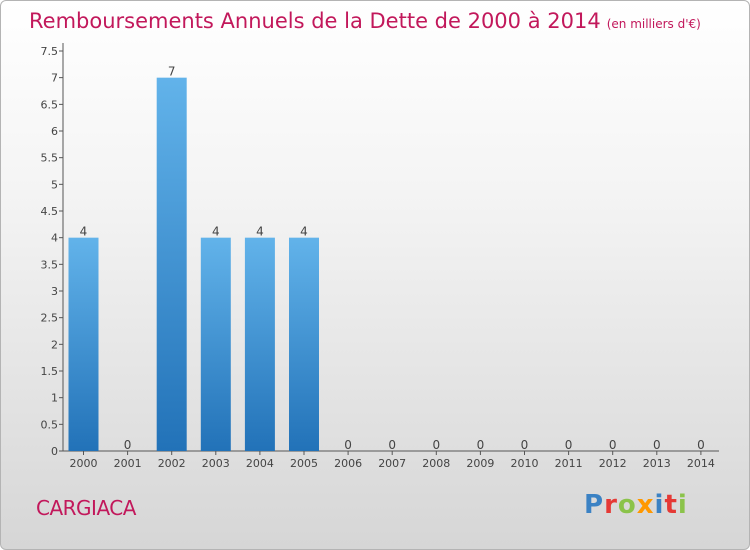 The width and height of the screenshot is (750, 550). I want to click on y-tick-label: 0, so click(54, 451).